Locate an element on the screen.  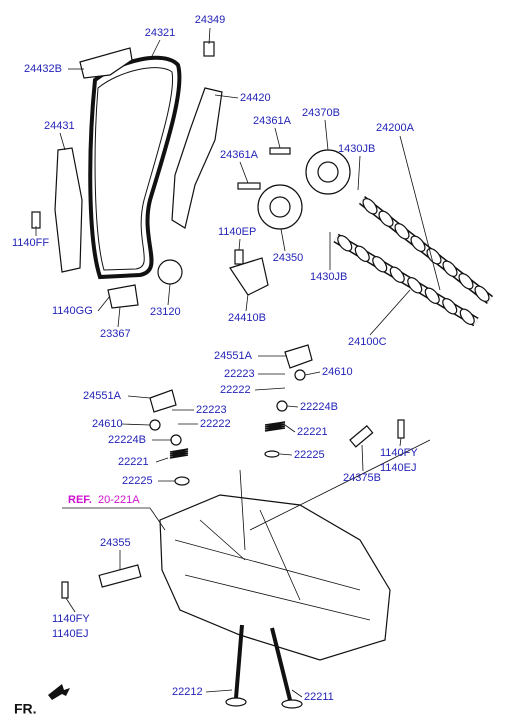
part-number: 24375B is located at coordinates (362, 478).